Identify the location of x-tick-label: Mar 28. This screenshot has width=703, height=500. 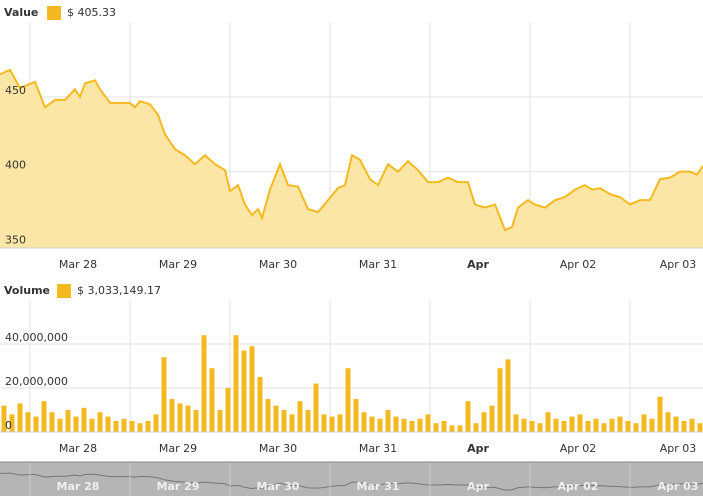
(78, 264).